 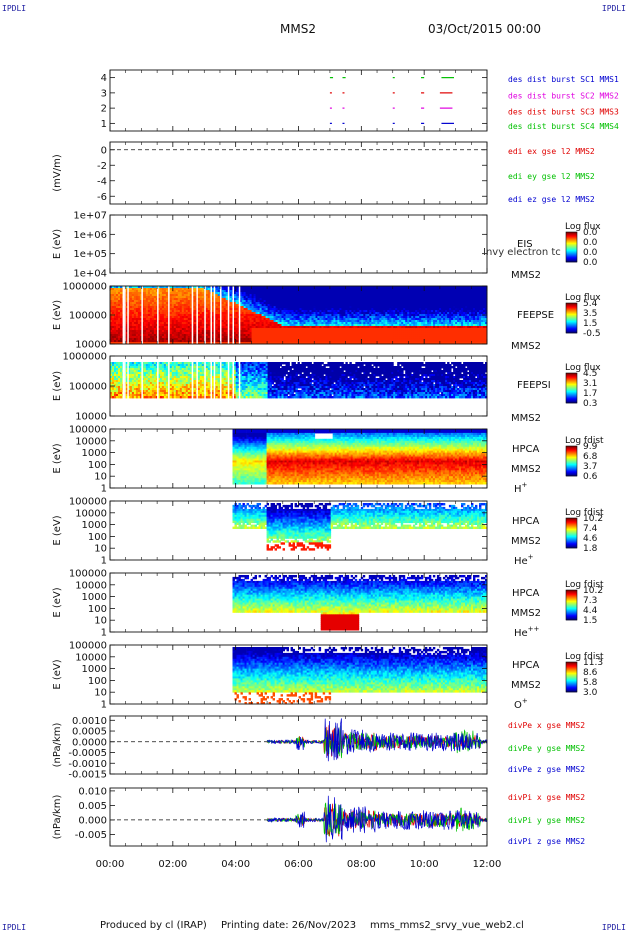 I want to click on colorbar-tick-label: 7.3, so click(x=590, y=601).